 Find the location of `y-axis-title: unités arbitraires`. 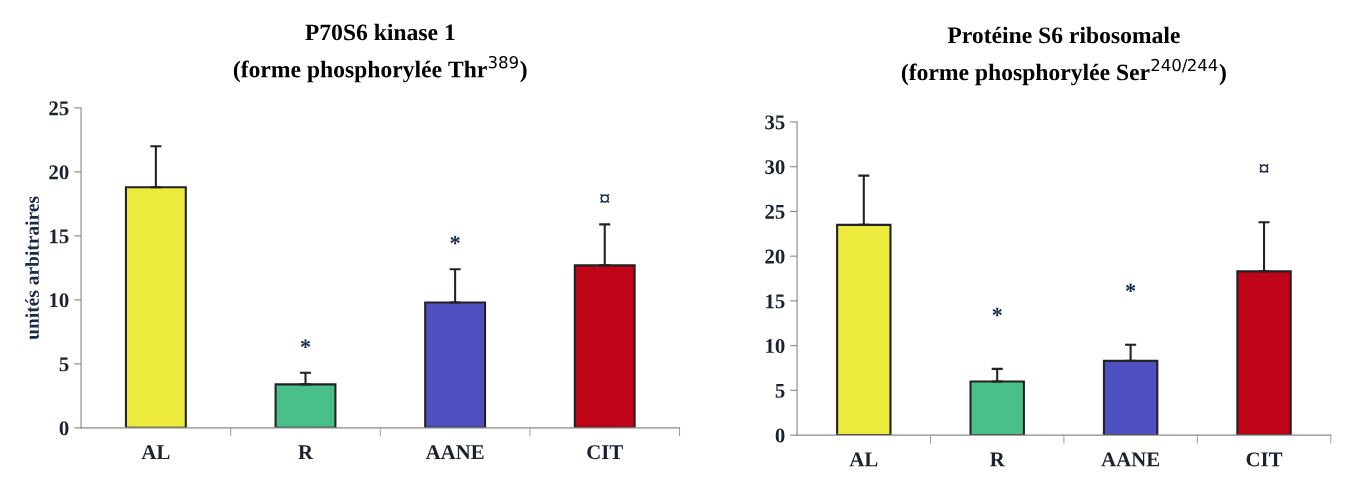

y-axis-title: unités arbitraires is located at coordinates (32, 268).